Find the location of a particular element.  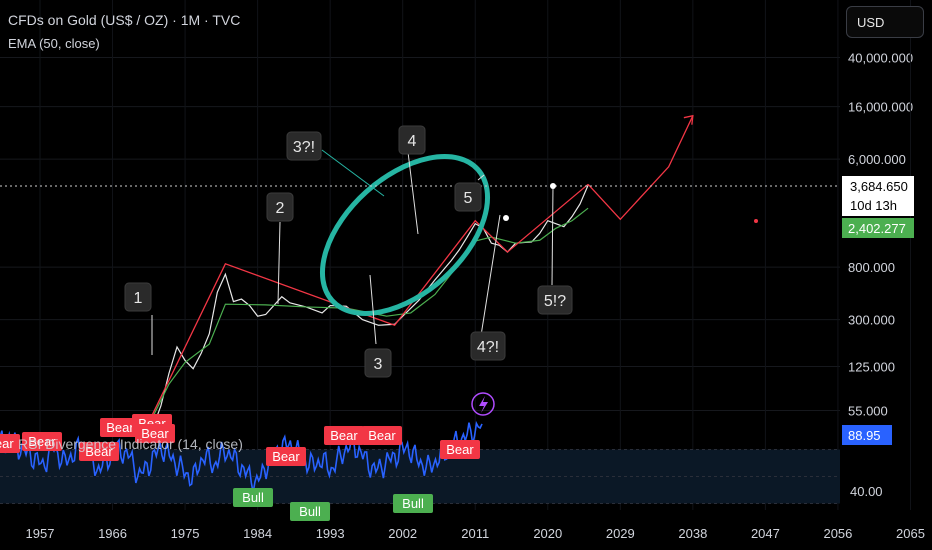

price-tick-label: 16,000.000 is located at coordinates (880, 107).